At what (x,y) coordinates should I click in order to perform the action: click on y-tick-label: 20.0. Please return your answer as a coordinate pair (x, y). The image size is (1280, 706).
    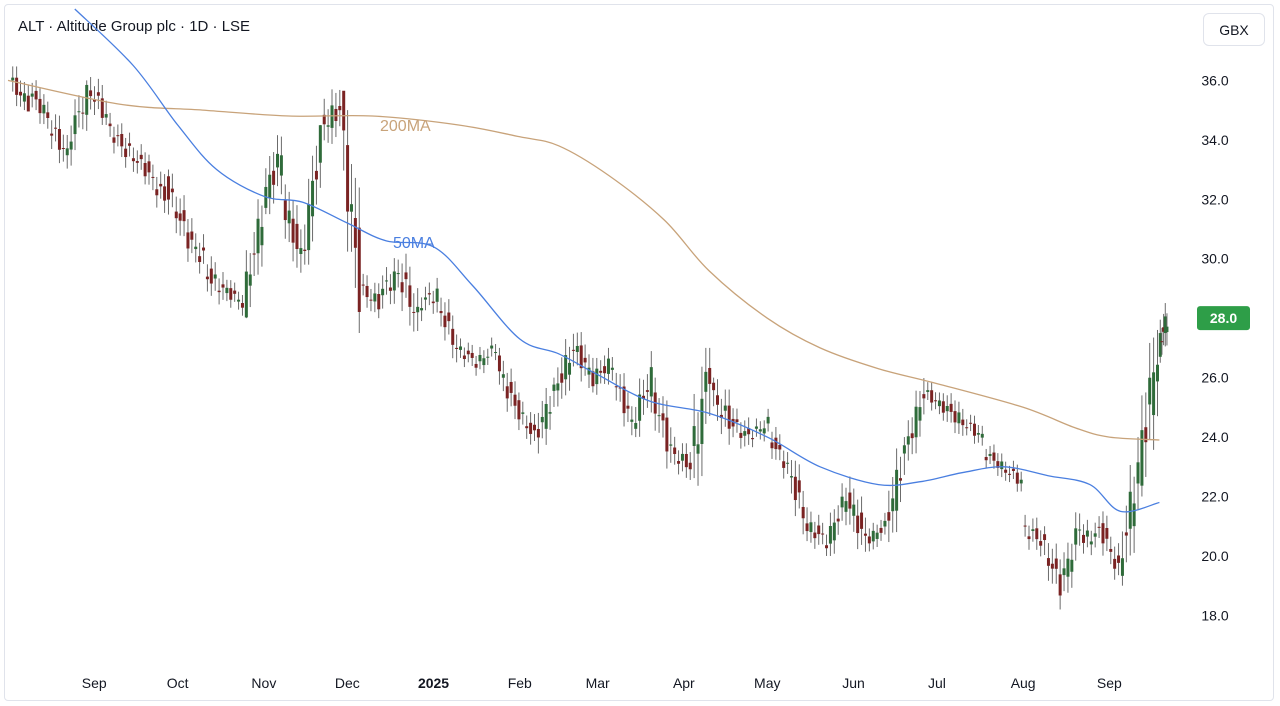
    Looking at the image, I should click on (1214, 556).